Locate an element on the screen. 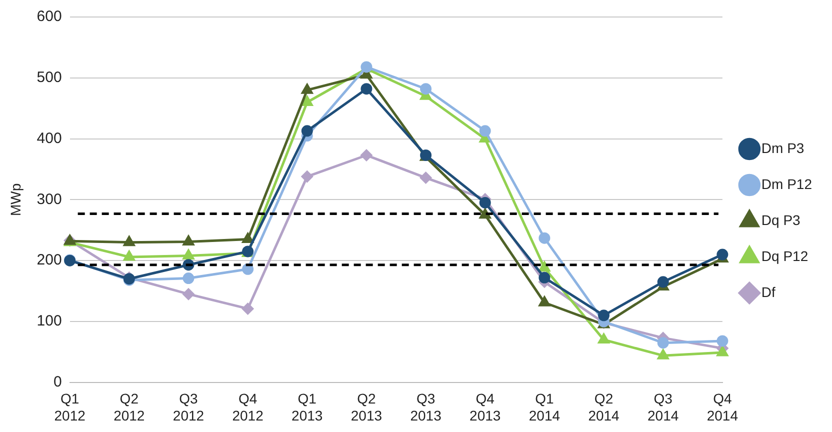  x-tick-label: Q2 2013 is located at coordinates (366, 407).